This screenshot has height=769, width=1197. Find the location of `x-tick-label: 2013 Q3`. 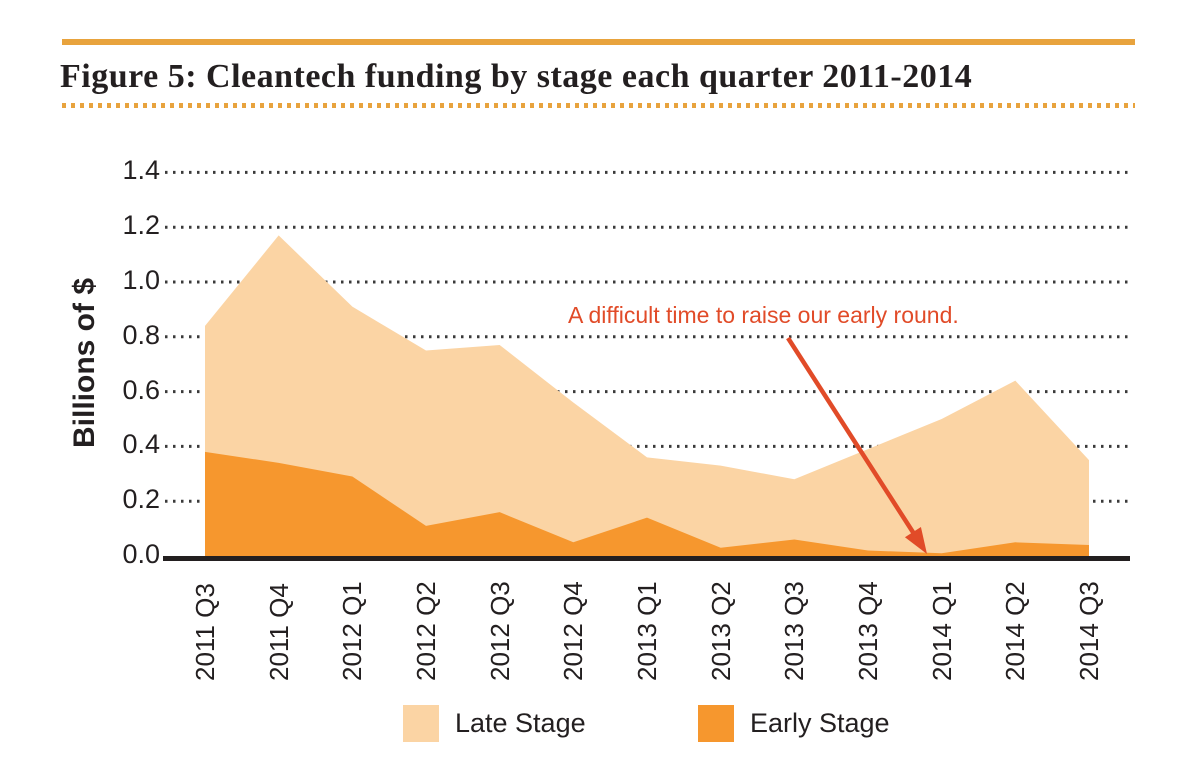

x-tick-label: 2013 Q3 is located at coordinates (794, 631).